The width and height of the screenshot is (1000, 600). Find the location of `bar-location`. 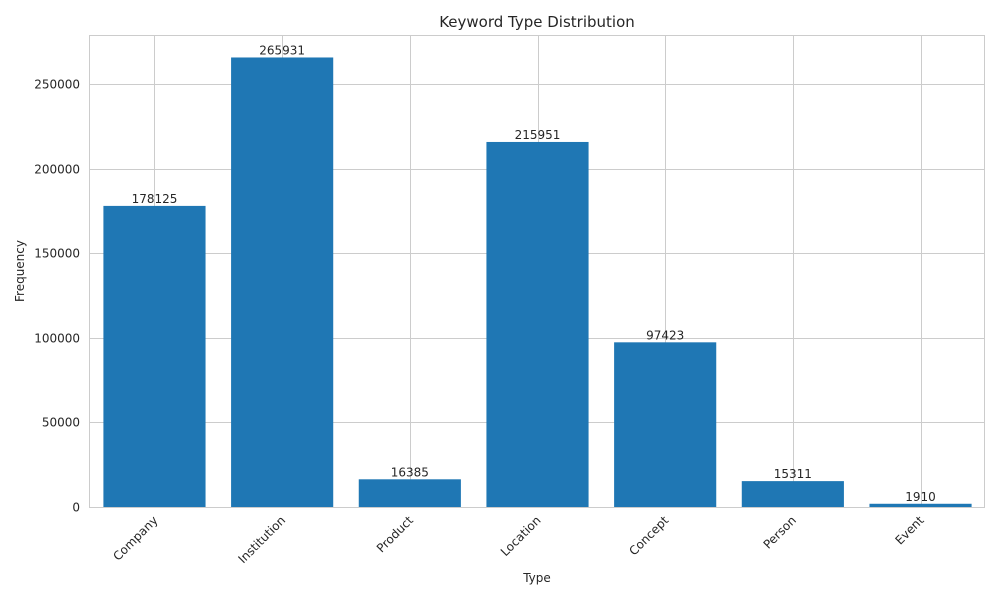

bar-location is located at coordinates (537, 324).